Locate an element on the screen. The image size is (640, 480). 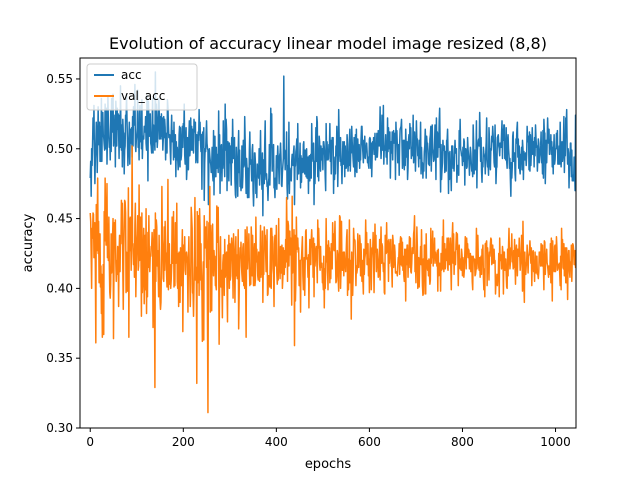
y-tick-label: 0.45 is located at coordinates (59, 219).